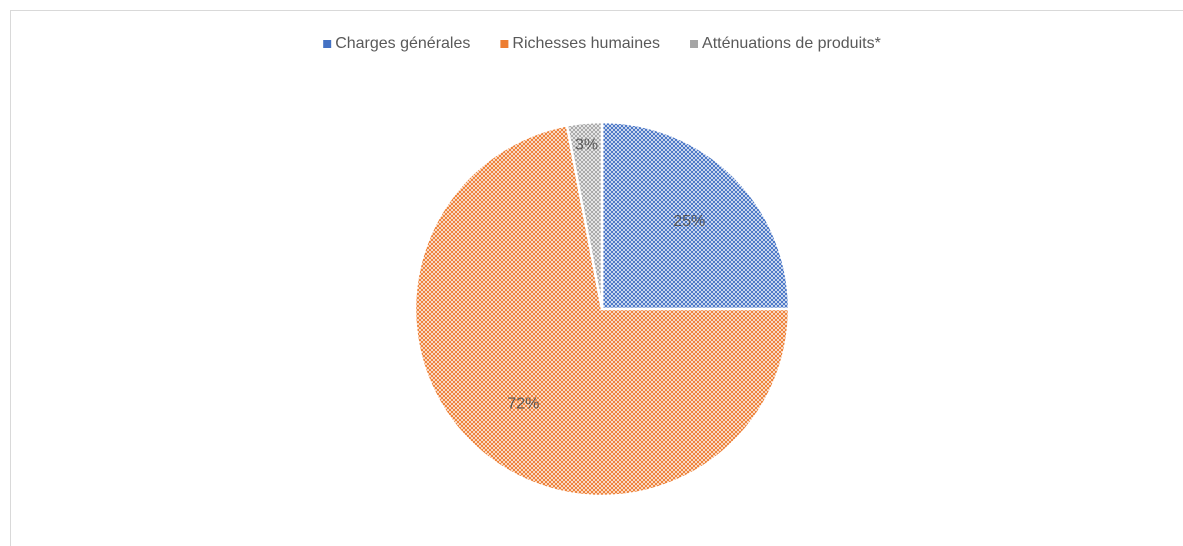  Describe the element at coordinates (523, 403) in the screenshot. I see `data-label: 72%` at that location.